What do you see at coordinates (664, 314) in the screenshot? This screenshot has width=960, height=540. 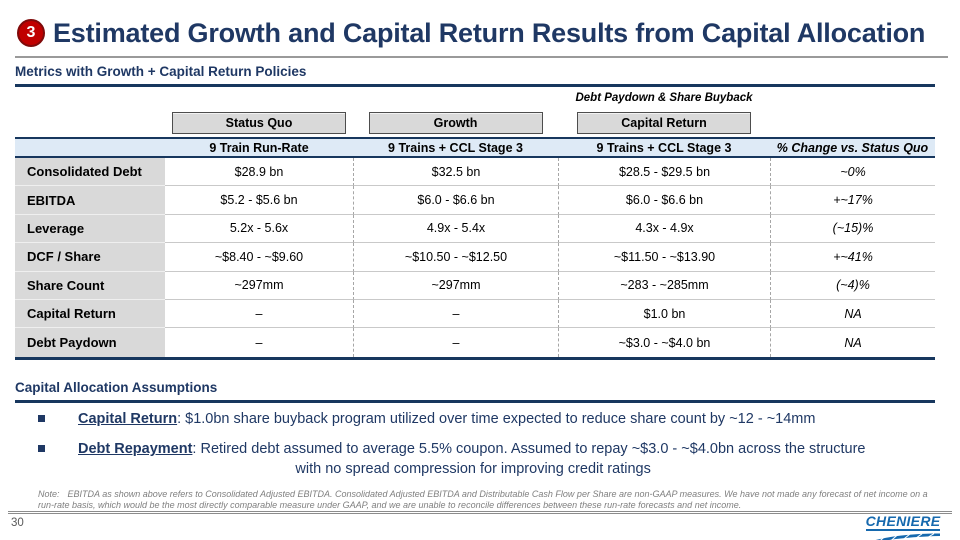 I see `metric-value-cell: $1.0 bn` at bounding box center [664, 314].